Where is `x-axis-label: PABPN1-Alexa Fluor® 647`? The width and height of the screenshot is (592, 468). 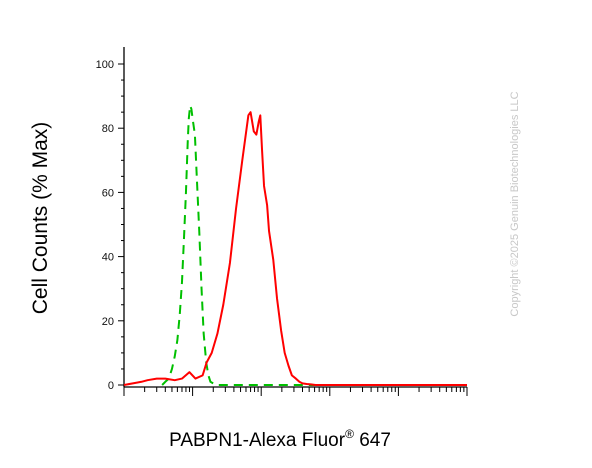
x-axis-label: PABPN1-Alexa Fluor® 647 is located at coordinates (280, 439).